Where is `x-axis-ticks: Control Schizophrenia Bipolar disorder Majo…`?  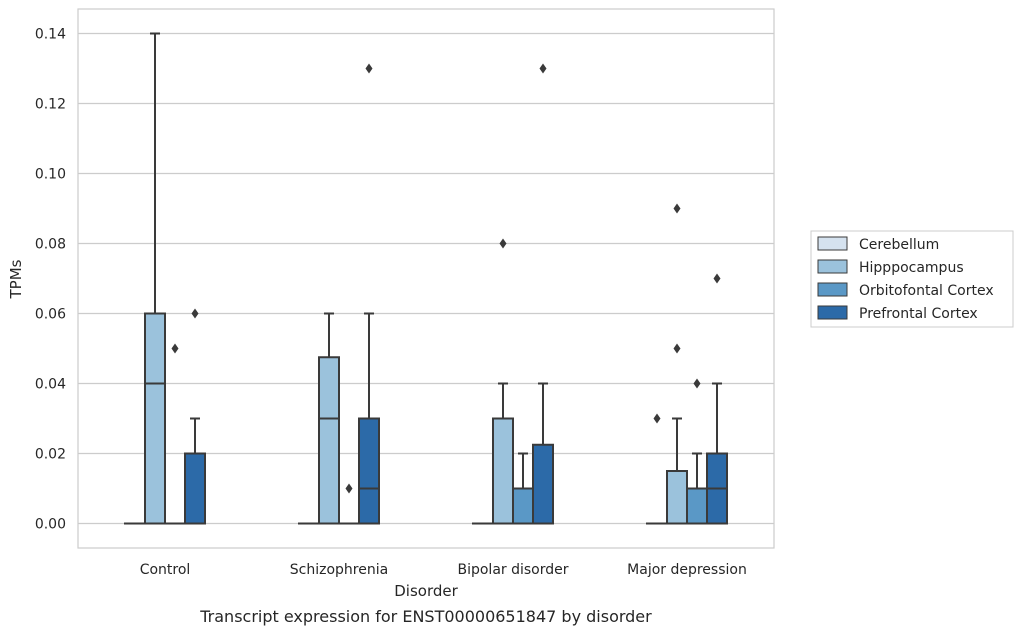
x-axis-ticks: Control Schizophrenia Bipolar disorder Majo… is located at coordinates (443, 570).